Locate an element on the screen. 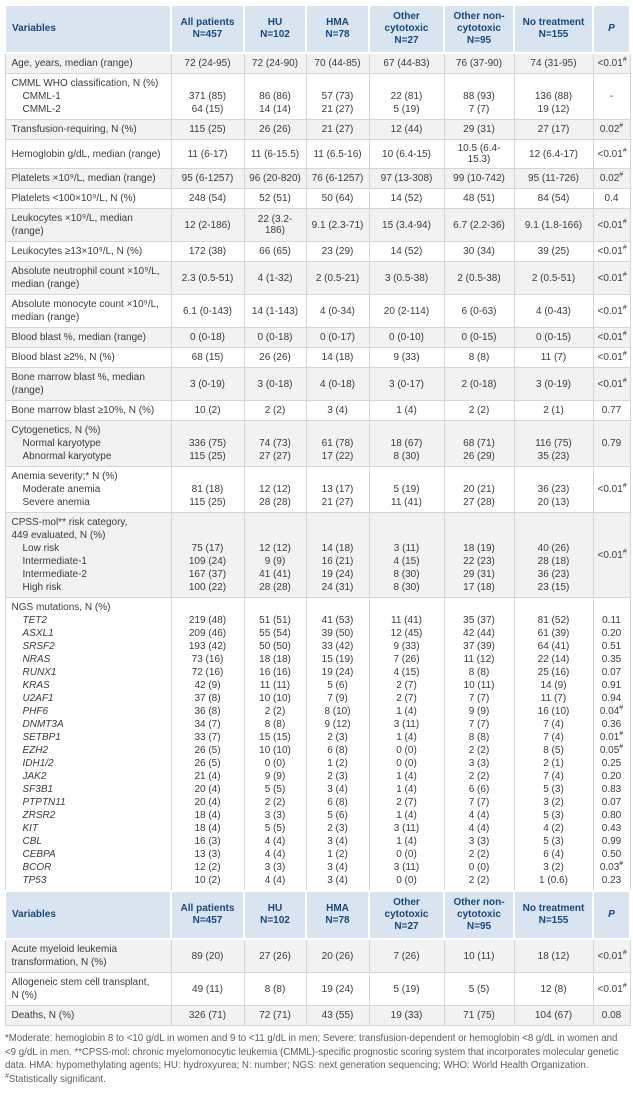 This screenshot has height=1096, width=633. value-line: 21 (27) is located at coordinates (337, 109).